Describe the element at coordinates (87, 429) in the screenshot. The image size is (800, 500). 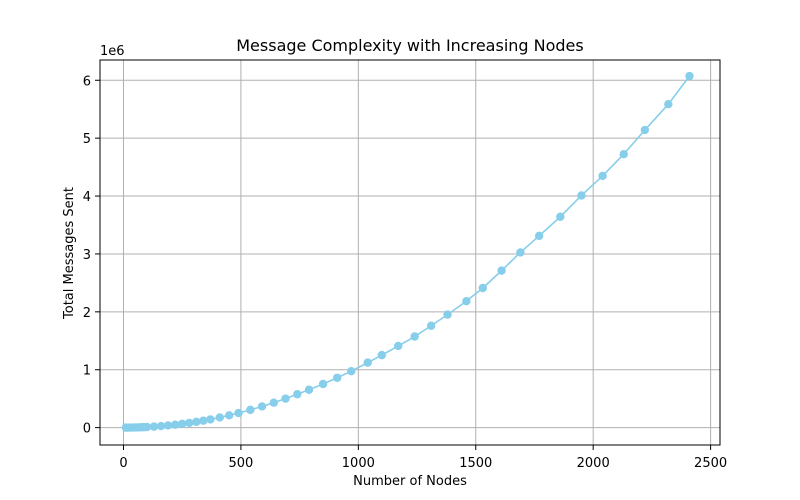
I see `y-tick-label: 0` at that location.